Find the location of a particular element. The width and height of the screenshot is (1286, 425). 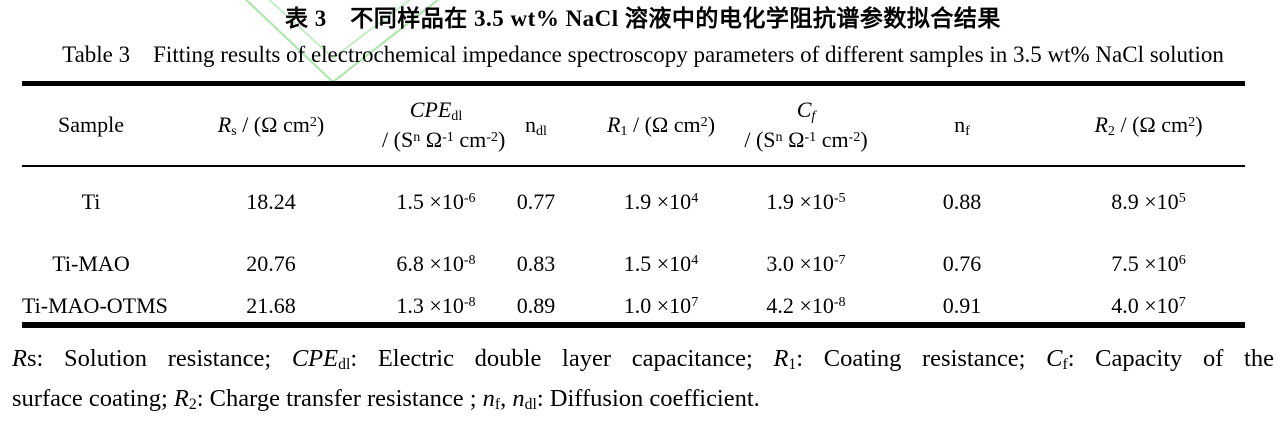

table-cell: Ti-MAO is located at coordinates (91, 263).